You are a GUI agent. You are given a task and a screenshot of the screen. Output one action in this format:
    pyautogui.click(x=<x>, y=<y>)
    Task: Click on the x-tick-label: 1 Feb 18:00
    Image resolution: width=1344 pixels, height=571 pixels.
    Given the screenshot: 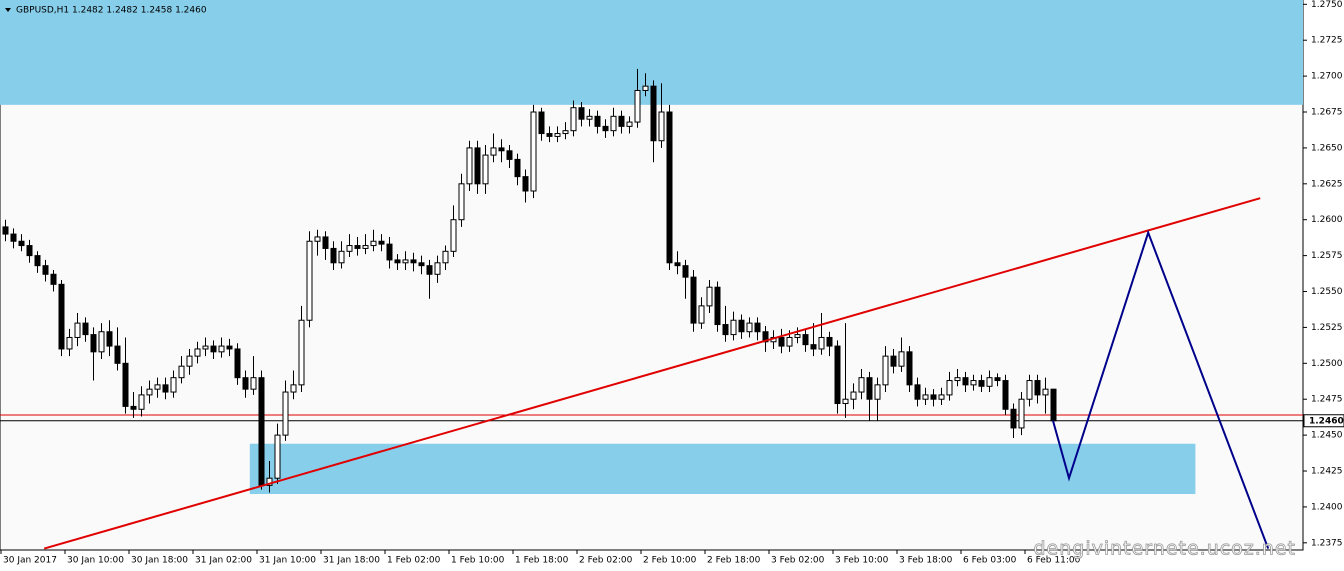 What is the action you would take?
    pyautogui.click(x=542, y=561)
    